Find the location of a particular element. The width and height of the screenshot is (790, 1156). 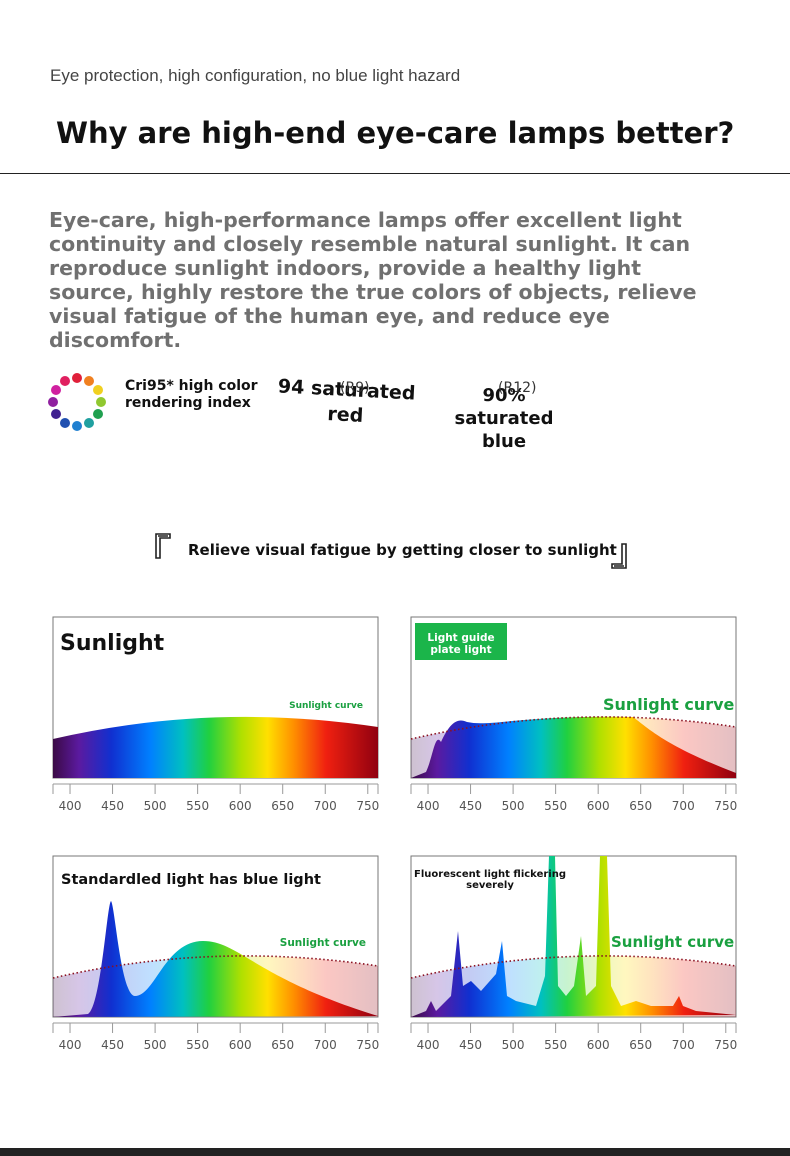

panel-title: Sunlight is located at coordinates (112, 643).